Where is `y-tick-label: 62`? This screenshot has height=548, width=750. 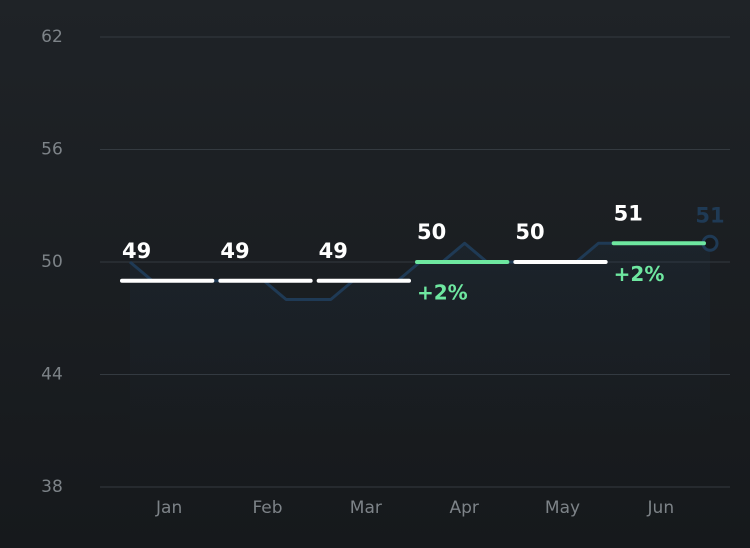
y-tick-label: 62 is located at coordinates (52, 37).